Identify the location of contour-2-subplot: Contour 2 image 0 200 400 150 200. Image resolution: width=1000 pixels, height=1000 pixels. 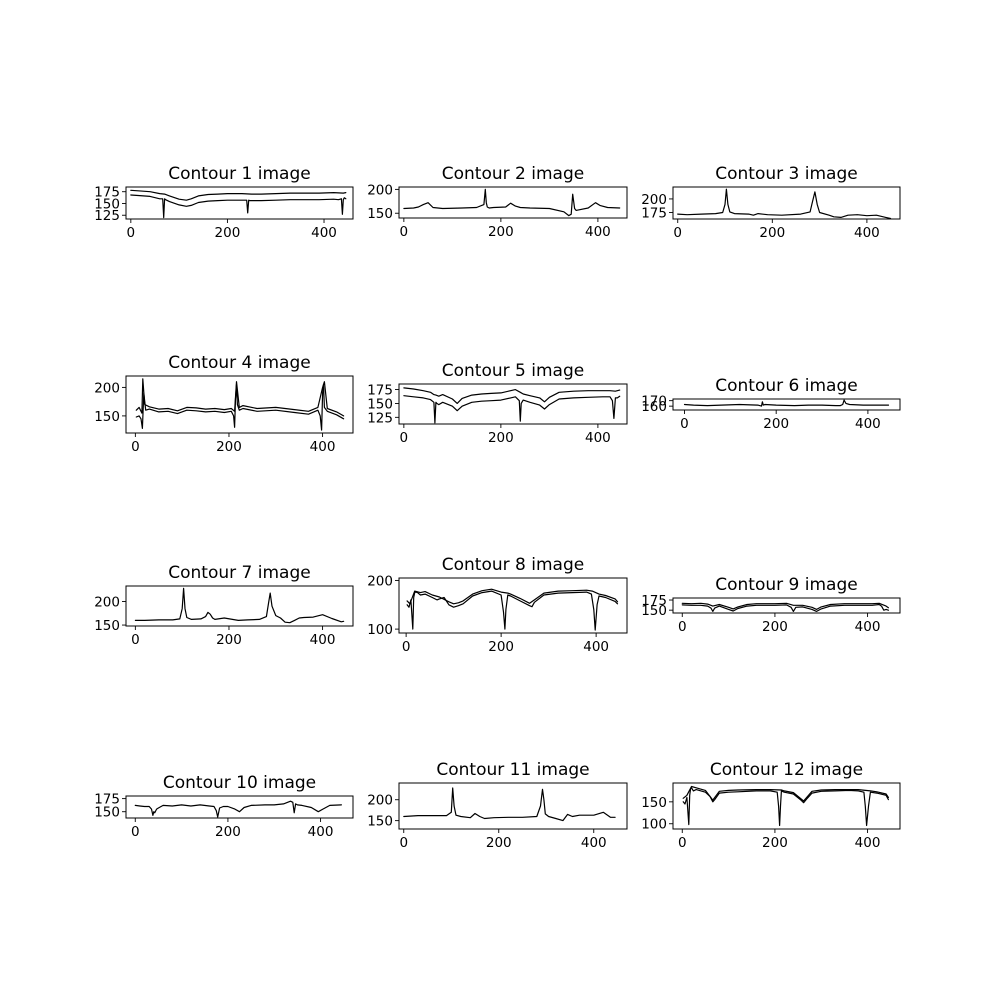
(497, 202).